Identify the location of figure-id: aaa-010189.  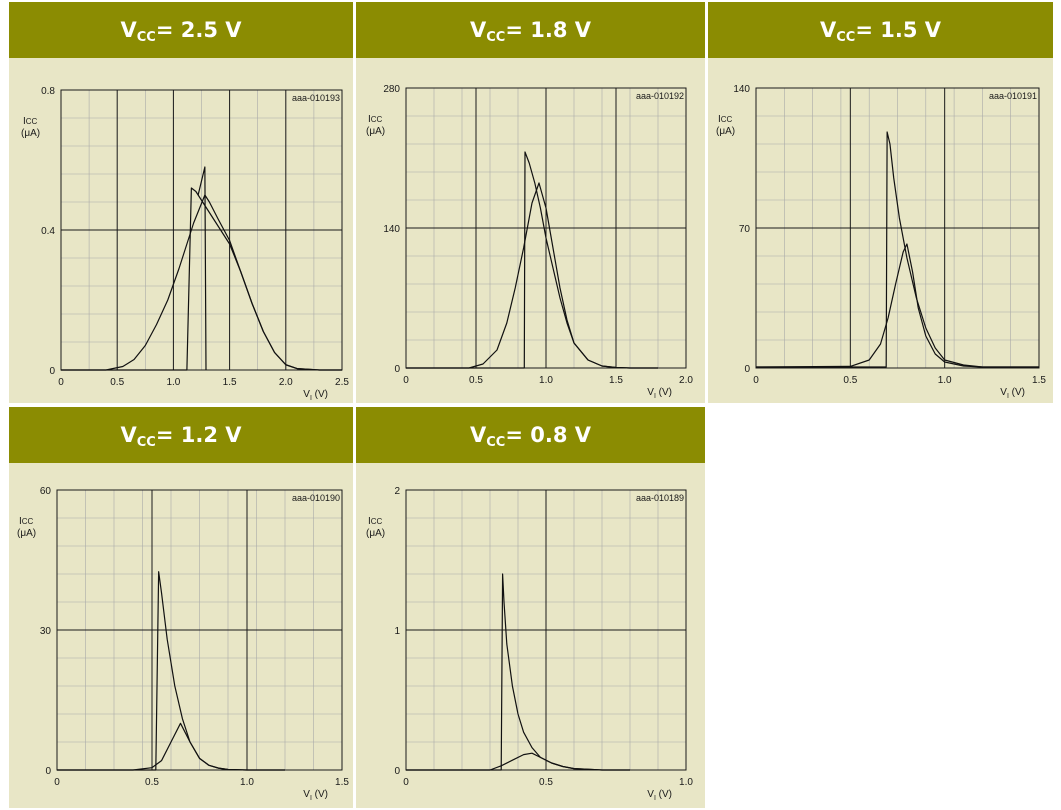
(660, 498).